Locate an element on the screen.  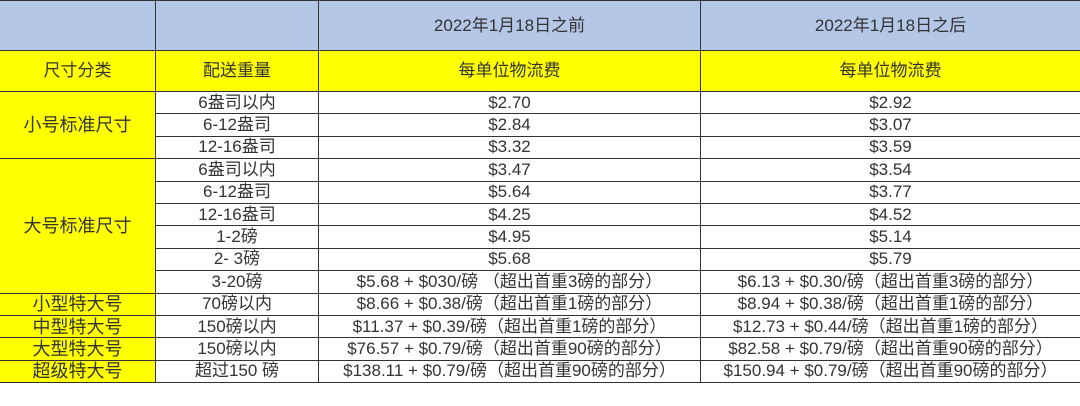
size-category-cell: 超级特大号 is located at coordinates (78, 371).